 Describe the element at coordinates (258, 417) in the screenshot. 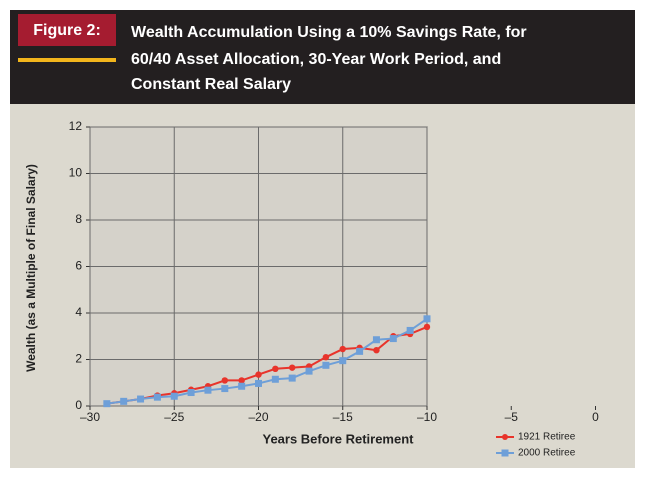

I see `x-tick-label: –20` at that location.